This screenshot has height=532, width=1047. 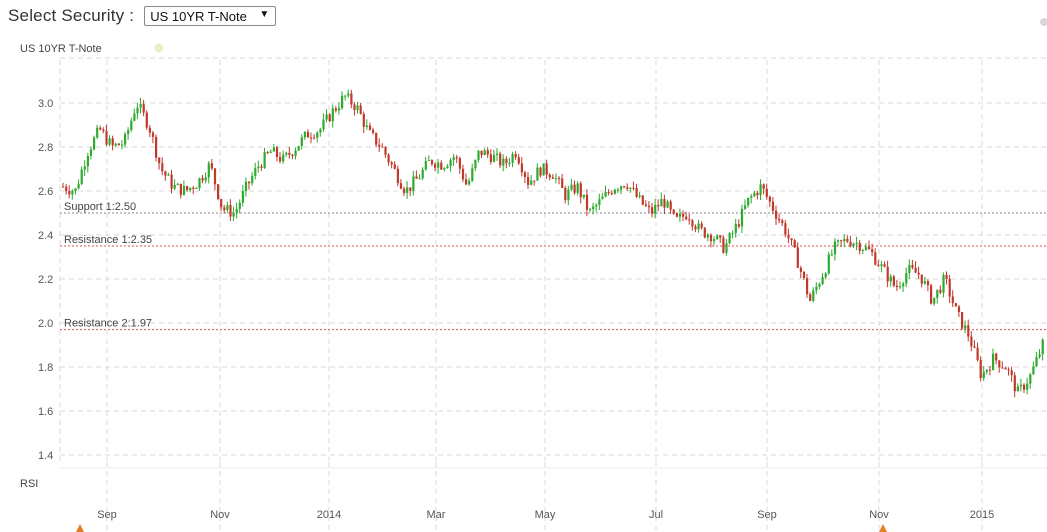 I want to click on y-tick-label: 2.0, so click(x=45, y=324).